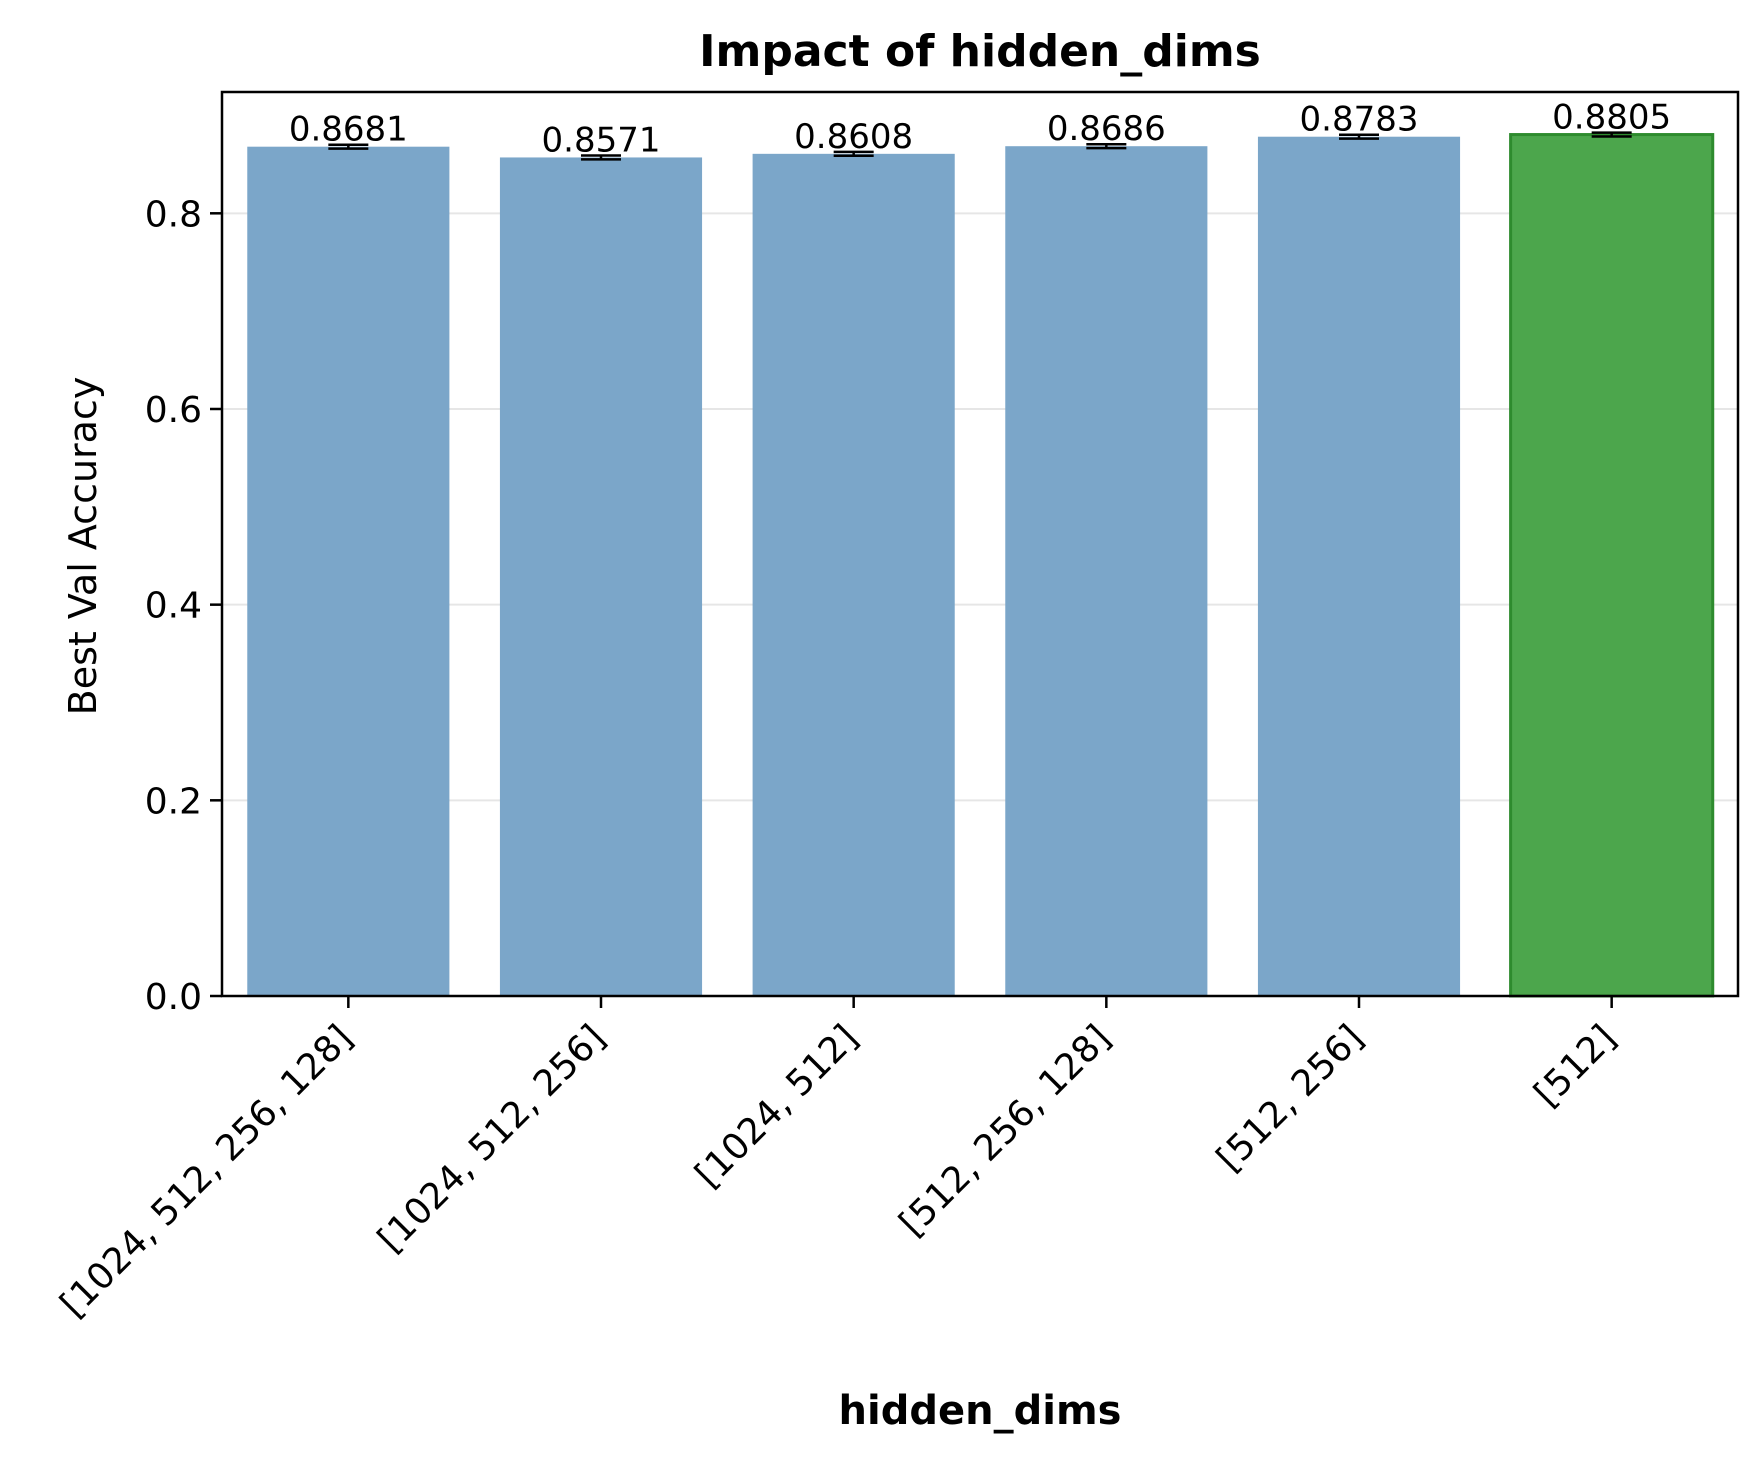  What do you see at coordinates (348, 130) in the screenshot?
I see `bar-value-label: 0.8681` at bounding box center [348, 130].